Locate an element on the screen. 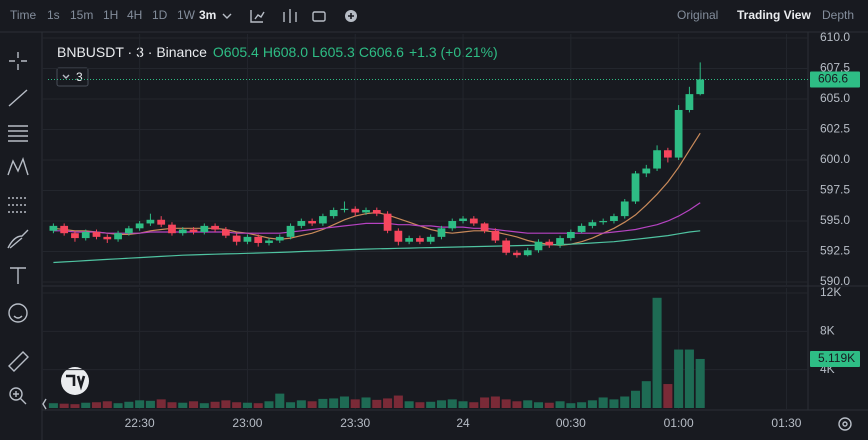  indicator-icon is located at coordinates (257, 16).